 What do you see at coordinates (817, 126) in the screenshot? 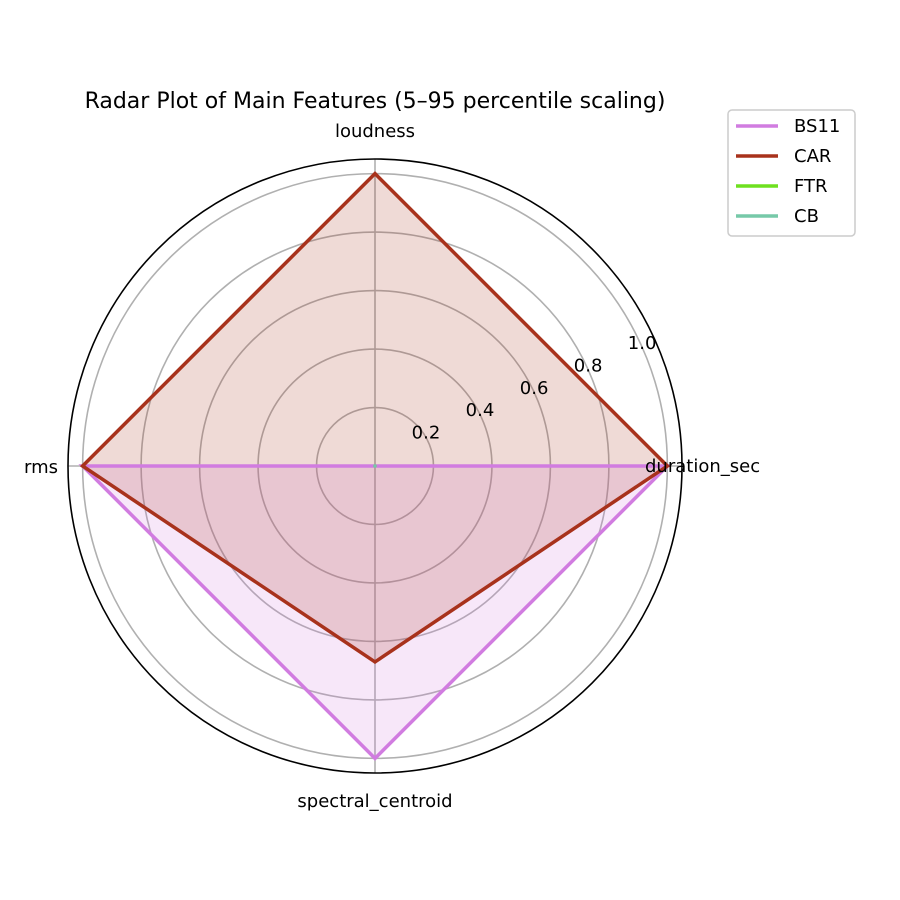
I see `legend-label-bs11: BS11` at bounding box center [817, 126].